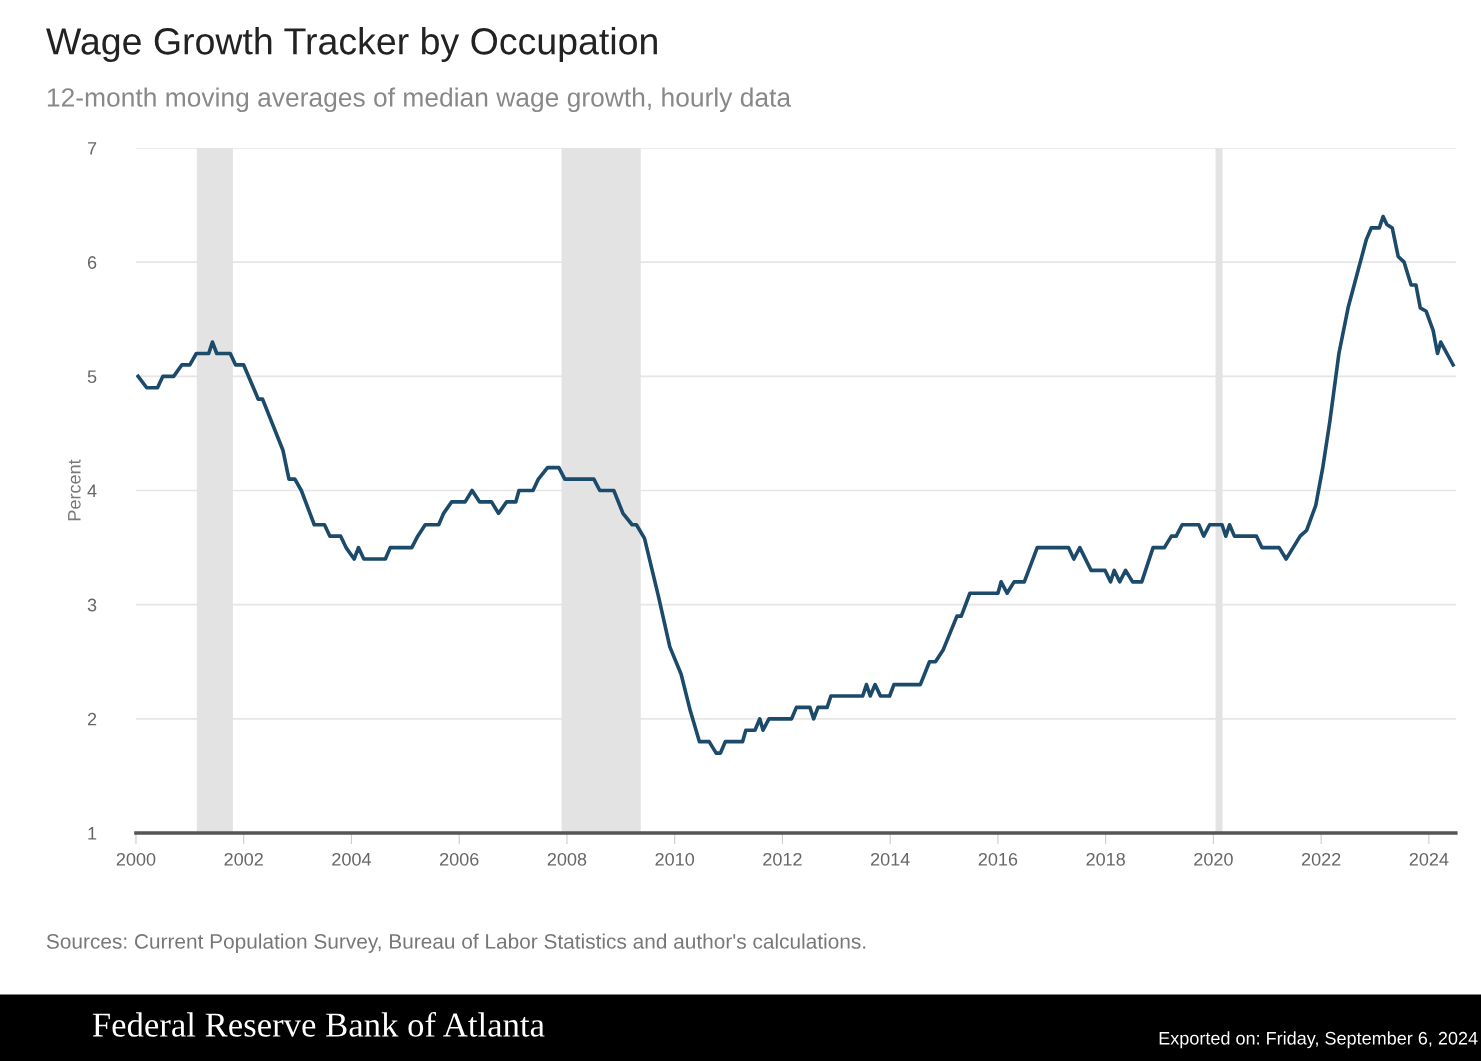 This screenshot has width=1481, height=1061. What do you see at coordinates (136, 859) in the screenshot?
I see `x-tick-label: 2000` at bounding box center [136, 859].